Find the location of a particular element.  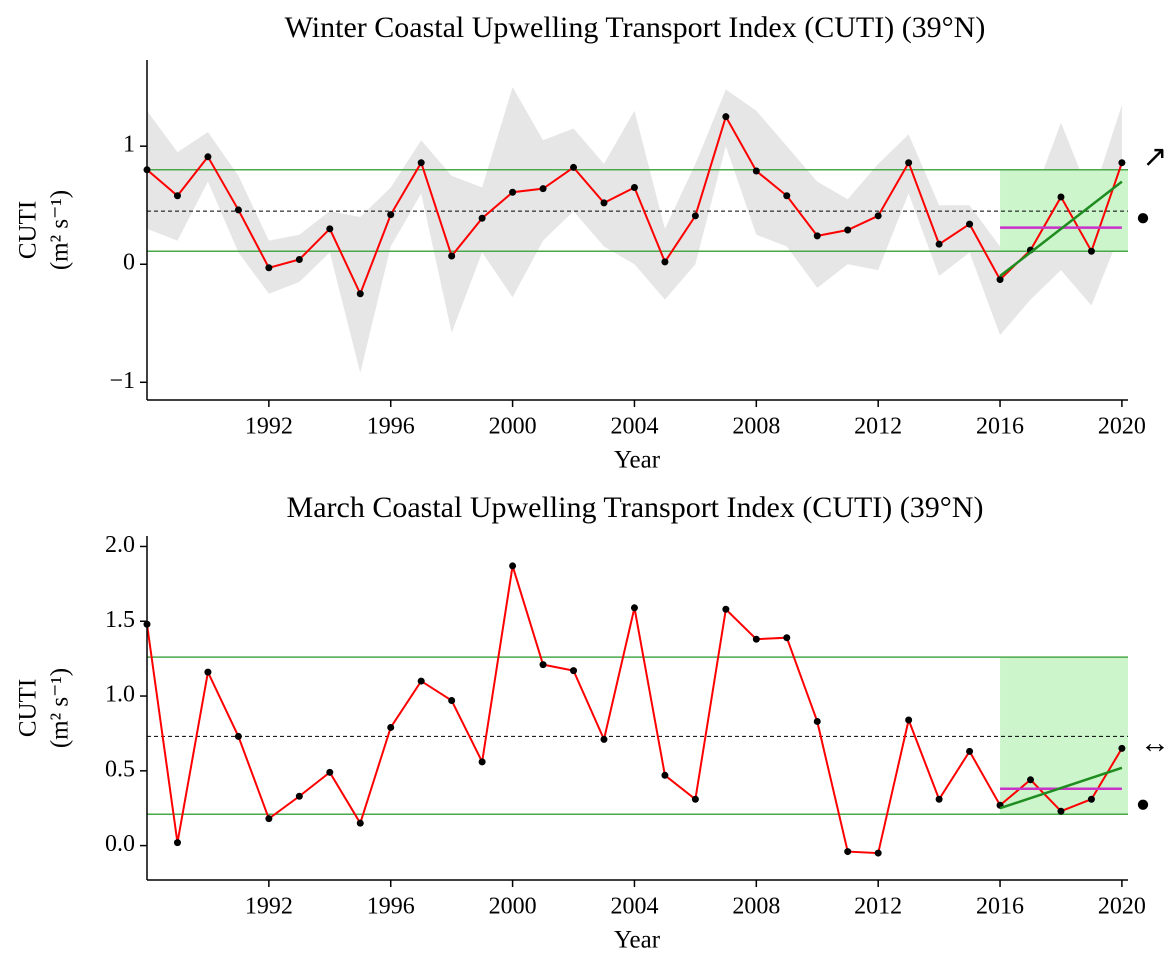

y-tick-label: 0.0 is located at coordinates (120, 844).